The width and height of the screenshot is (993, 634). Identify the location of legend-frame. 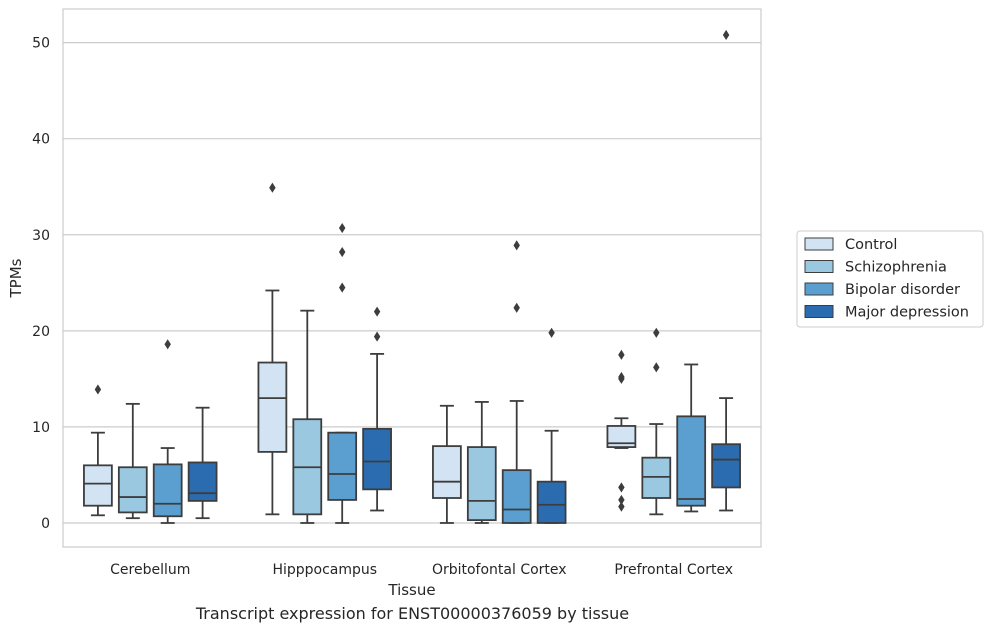
(890, 279).